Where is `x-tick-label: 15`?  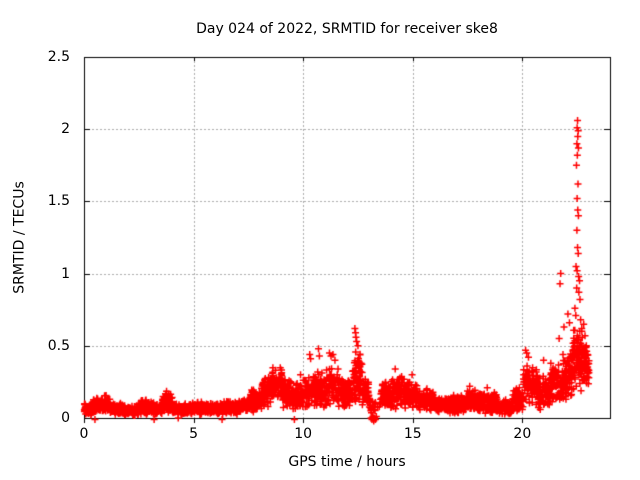 x-tick-label: 15 is located at coordinates (412, 434).